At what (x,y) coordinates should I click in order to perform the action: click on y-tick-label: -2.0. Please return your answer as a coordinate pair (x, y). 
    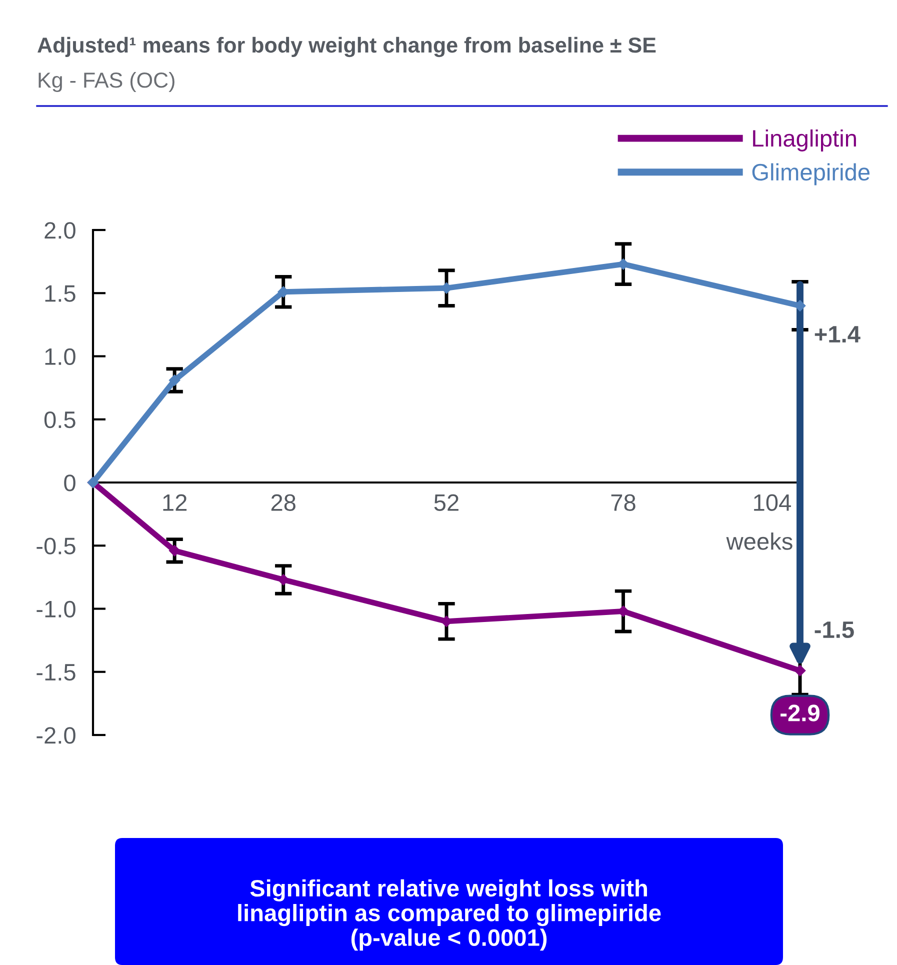
    Looking at the image, I should click on (56, 735).